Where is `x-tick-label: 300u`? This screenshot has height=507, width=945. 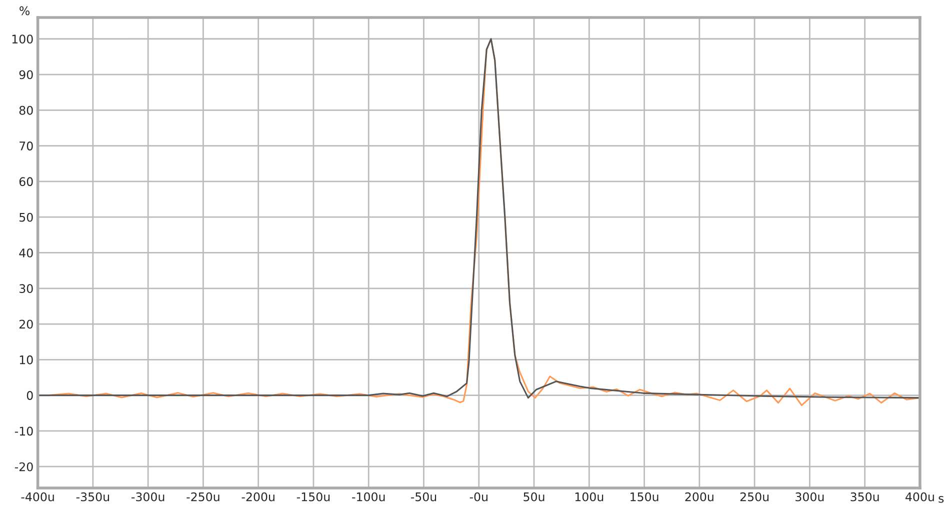
x-tick-label: 300u is located at coordinates (810, 497).